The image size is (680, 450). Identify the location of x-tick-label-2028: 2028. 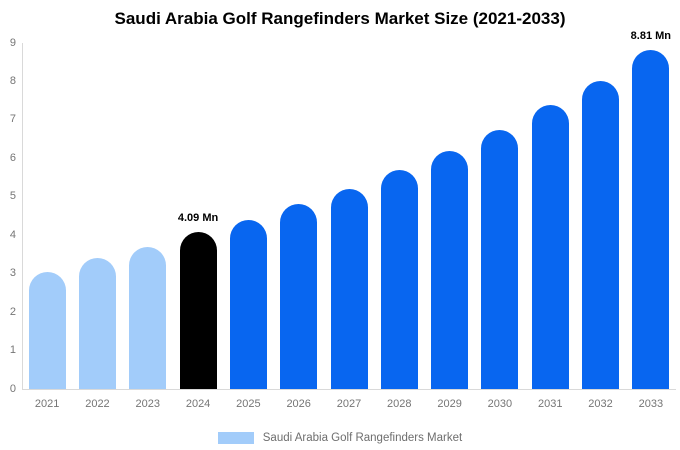
(399, 404).